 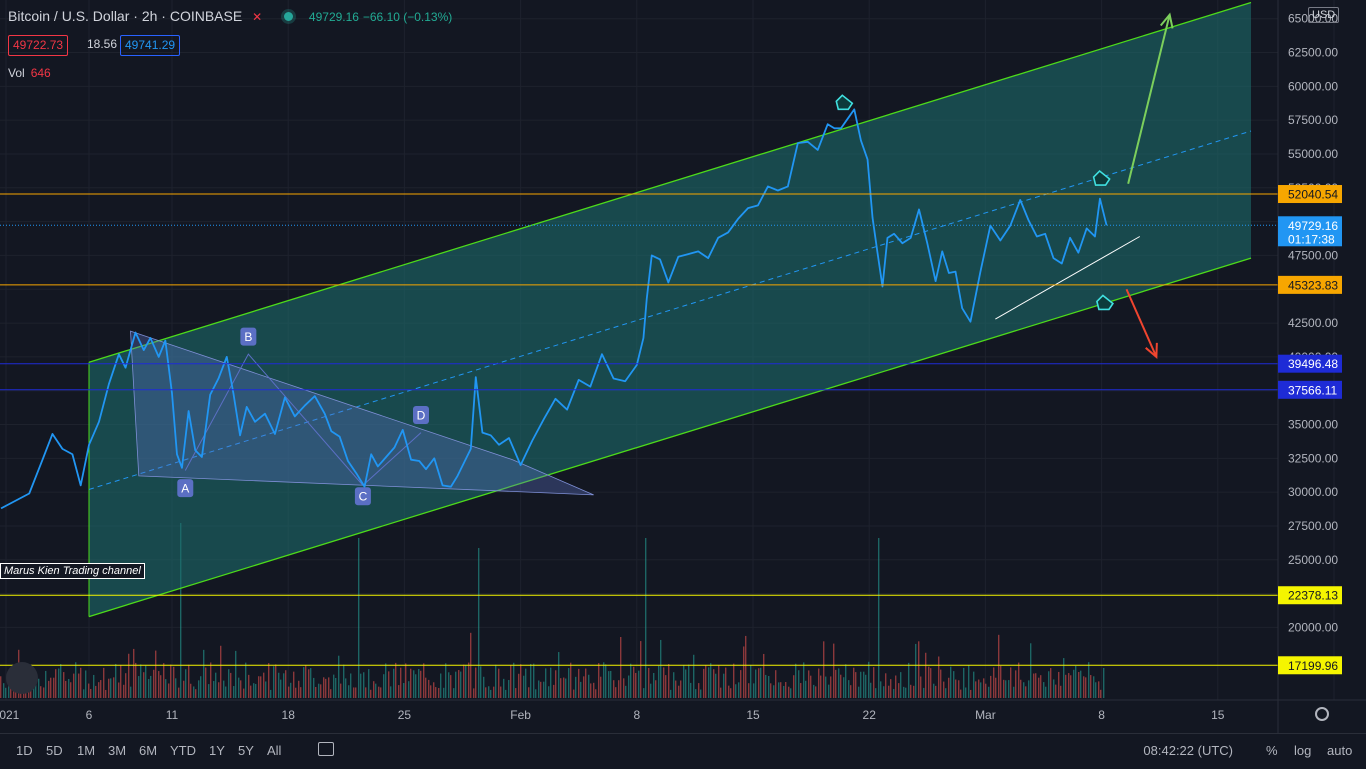 I want to click on timeframe-6m: 6M, so click(x=148, y=750).